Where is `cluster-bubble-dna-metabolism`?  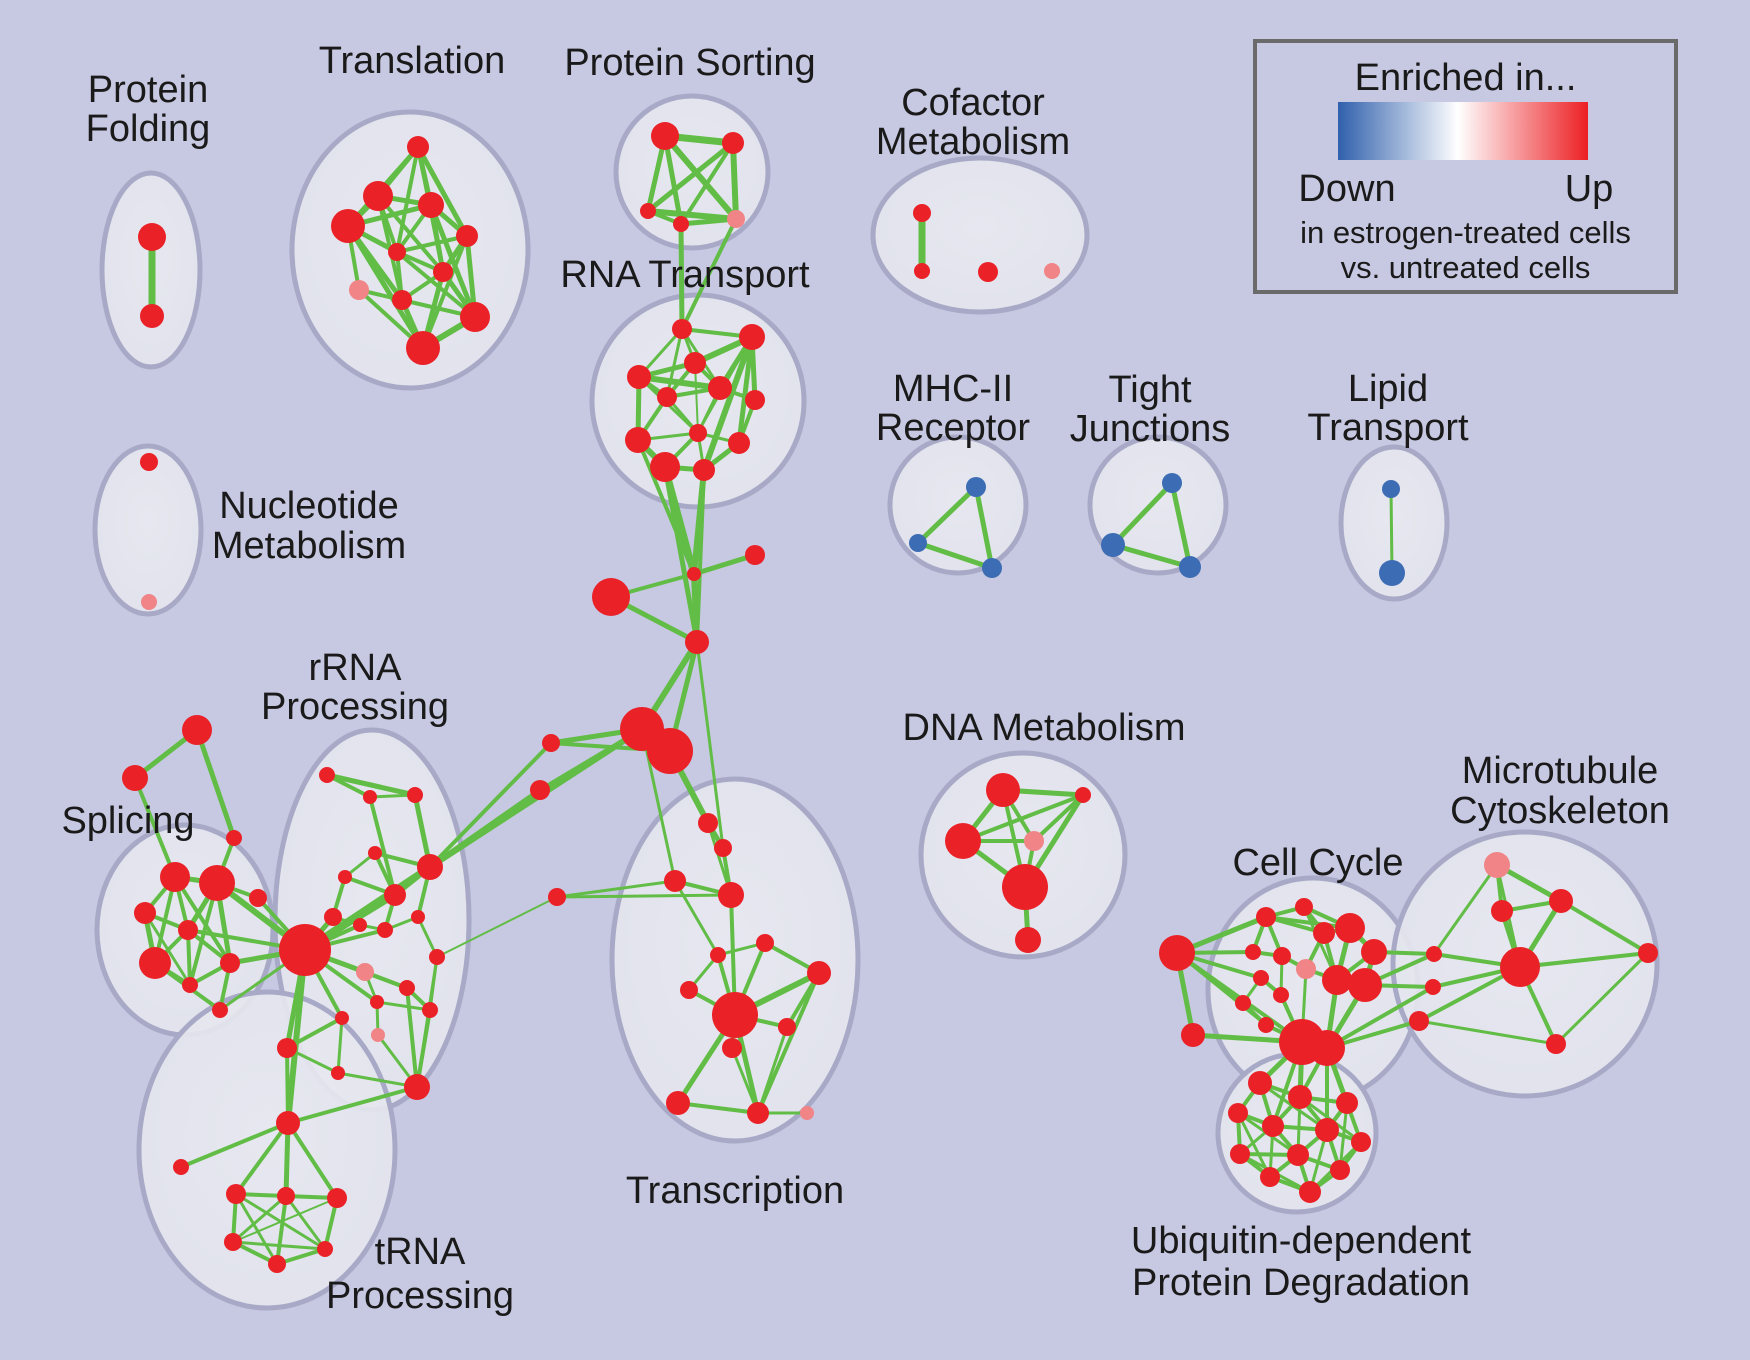
cluster-bubble-dna-metabolism is located at coordinates (1023, 855).